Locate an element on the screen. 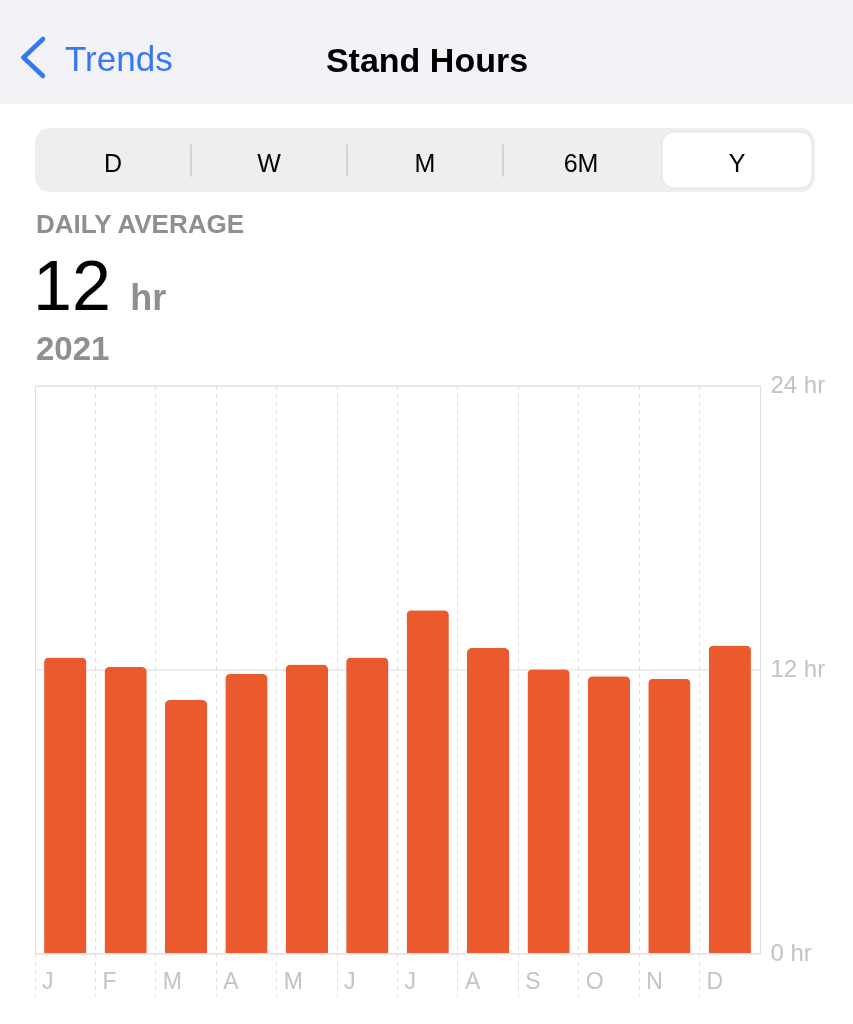 This screenshot has height=1024, width=853. x-tick-label: O is located at coordinates (594, 980).